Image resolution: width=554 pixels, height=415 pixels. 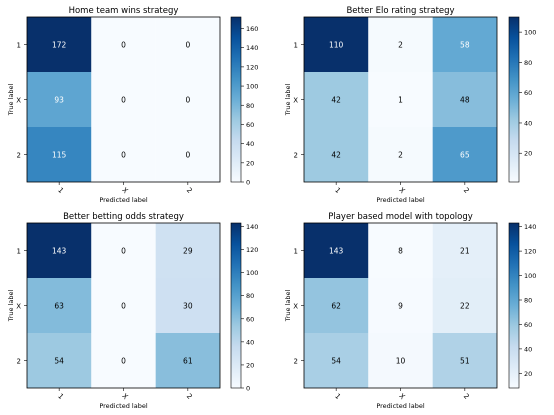 I want to click on chart-title: Better Elo rating strategy, so click(x=400, y=11).